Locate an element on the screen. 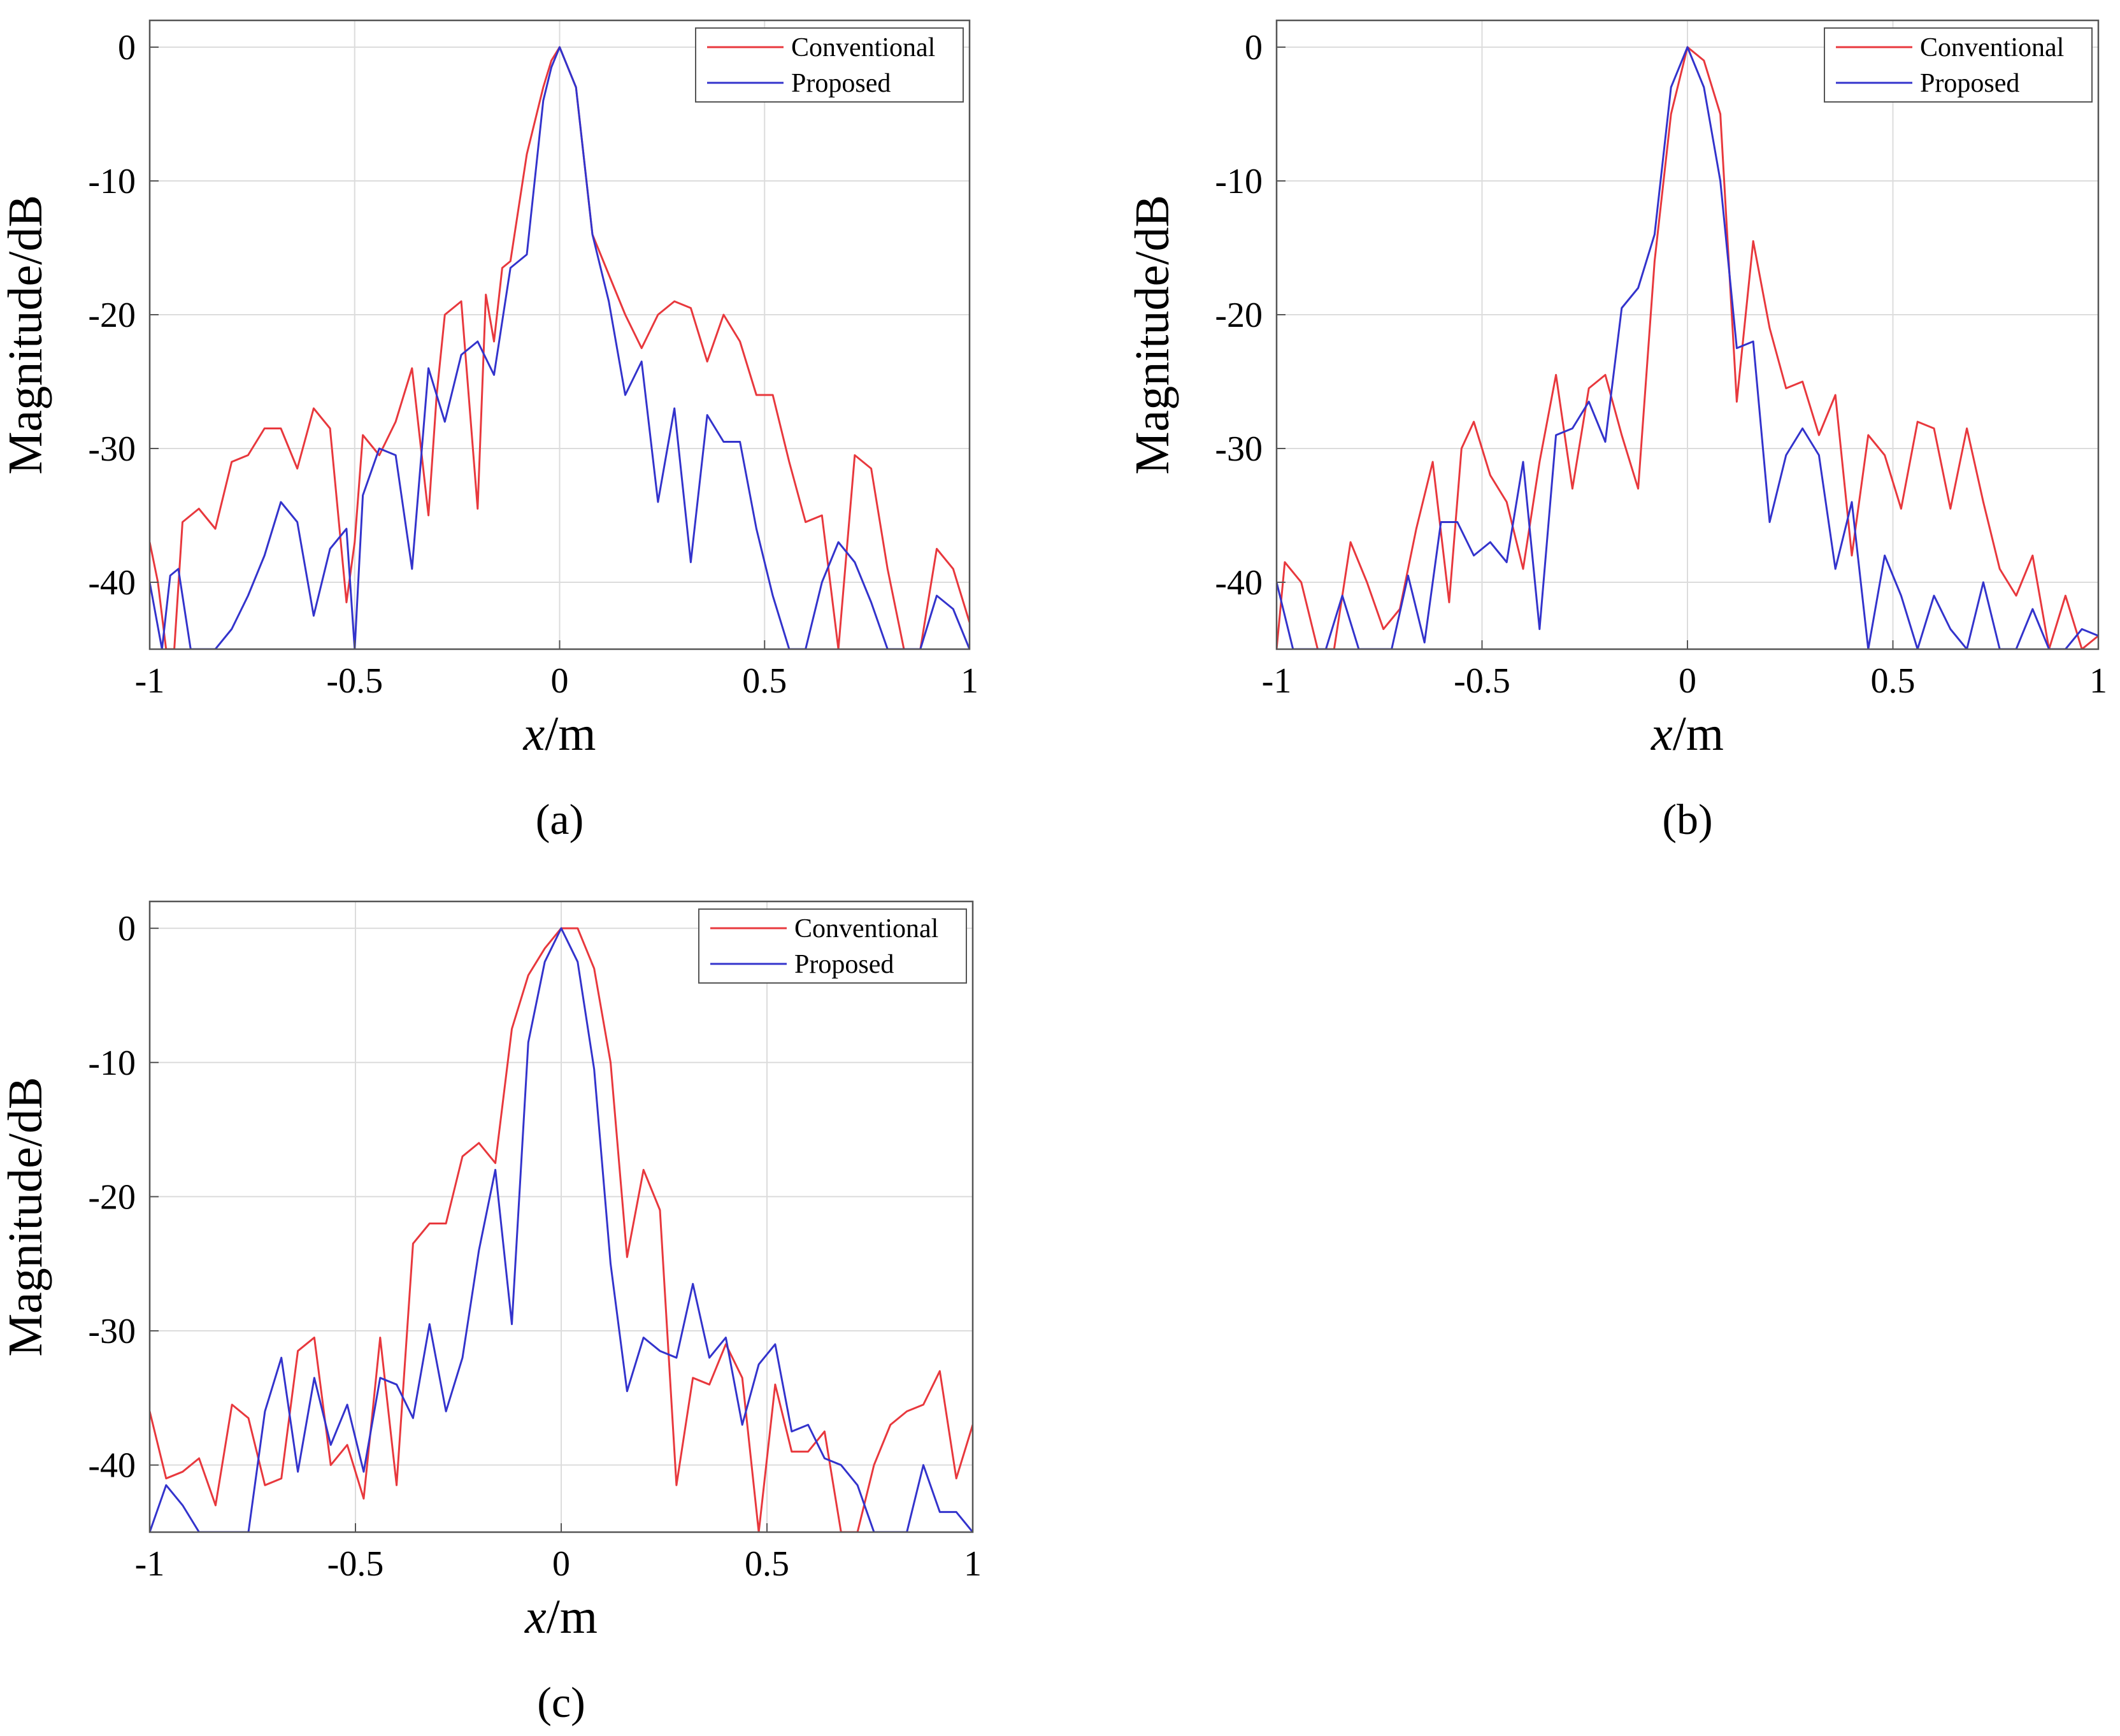  panel-caption: (b) is located at coordinates (1687, 819).